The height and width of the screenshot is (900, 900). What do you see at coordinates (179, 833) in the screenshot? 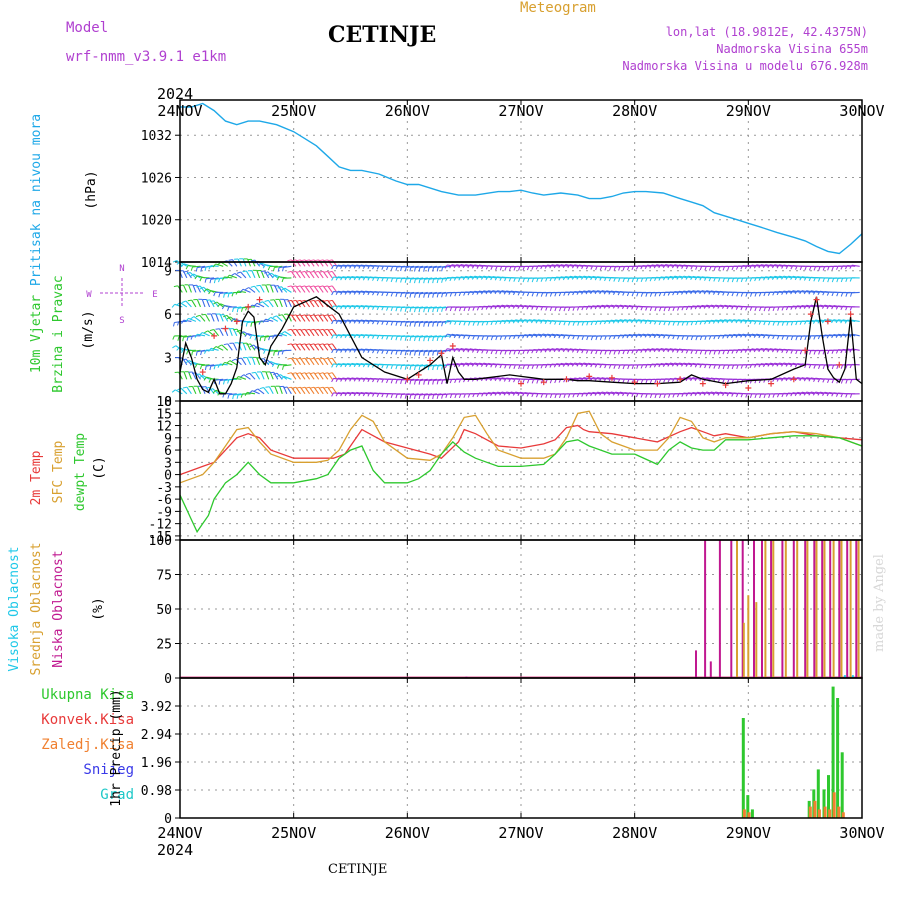
I see `x-tick-label-bottom: 24NOV` at bounding box center [179, 833].